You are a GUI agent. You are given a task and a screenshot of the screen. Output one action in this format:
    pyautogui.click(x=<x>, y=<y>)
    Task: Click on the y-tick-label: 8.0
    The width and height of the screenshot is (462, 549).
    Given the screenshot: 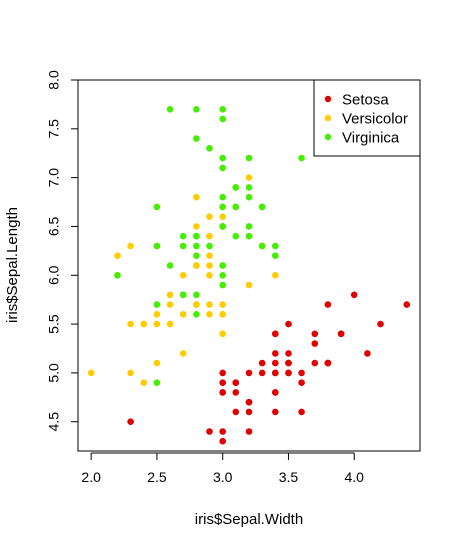 What is the action you would take?
    pyautogui.click(x=54, y=80)
    